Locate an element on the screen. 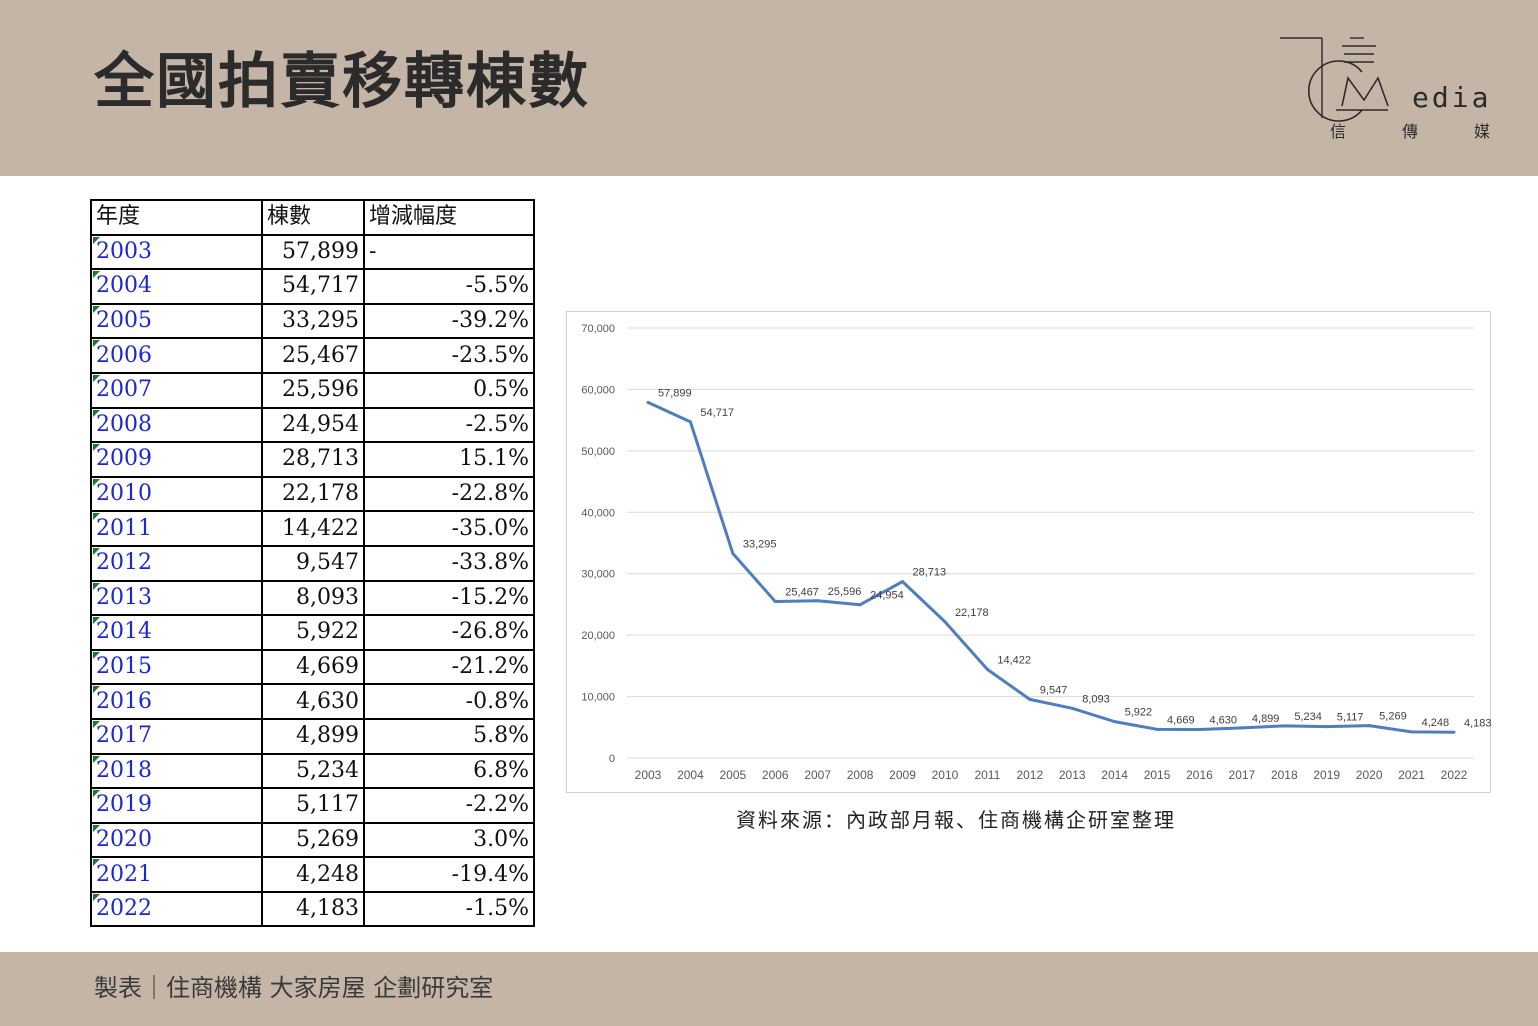  table-row: 2022 4,183 -1.5% is located at coordinates (312, 909).